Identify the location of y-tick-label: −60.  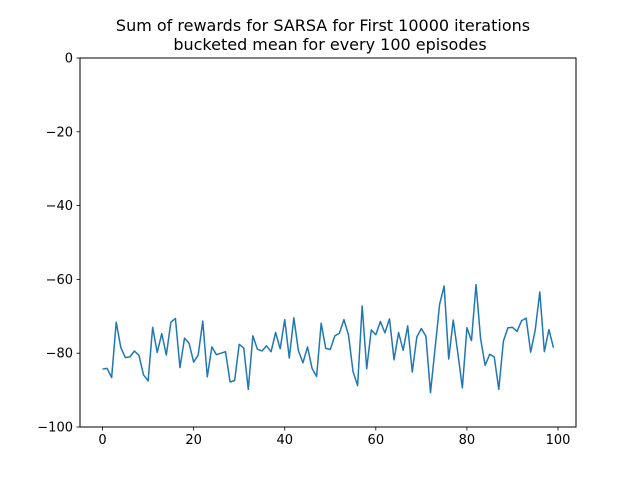
(59, 280).